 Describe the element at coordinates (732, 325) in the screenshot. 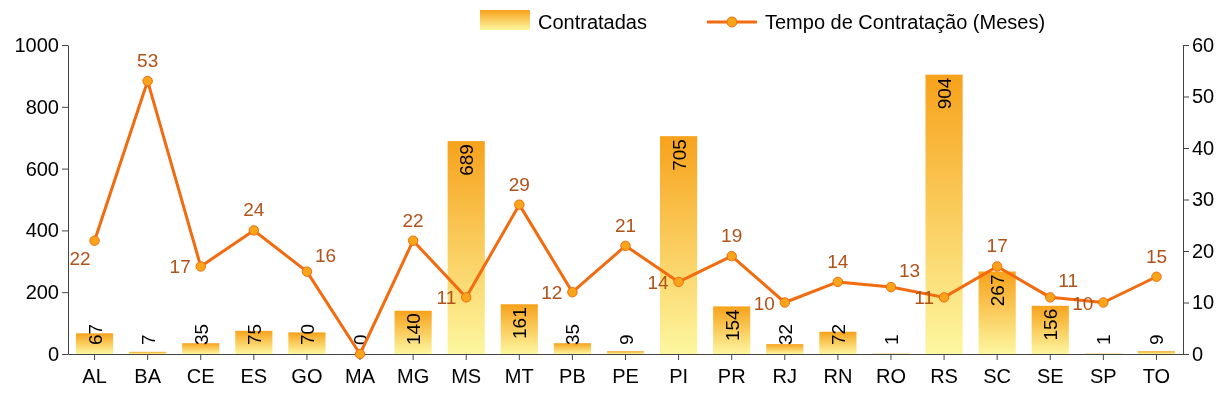

I see `data-label: 154` at that location.